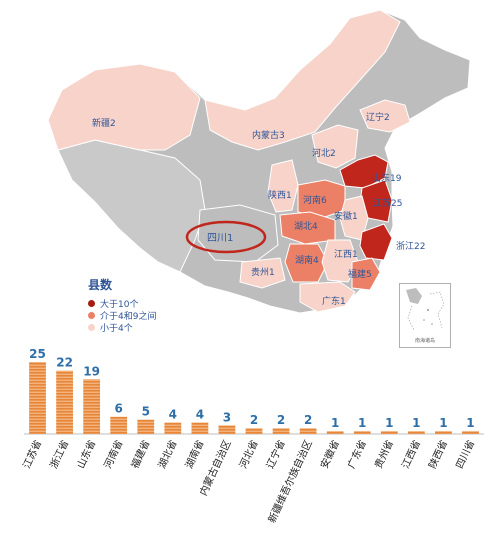 Image resolution: width=496 pixels, height=538 pixels. What do you see at coordinates (324, 153) in the screenshot?
I see `label-hebei: 河北2` at bounding box center [324, 153].